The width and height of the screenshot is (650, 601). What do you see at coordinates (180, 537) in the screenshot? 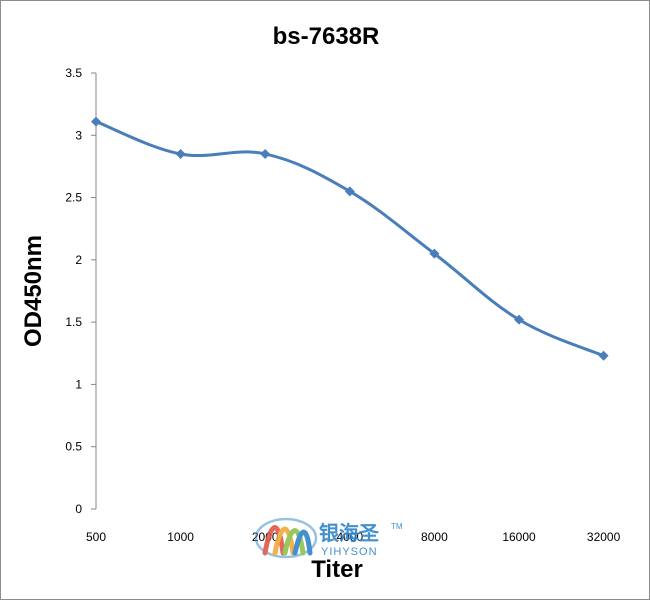
I see `x-tick-label: 1000` at bounding box center [180, 537].